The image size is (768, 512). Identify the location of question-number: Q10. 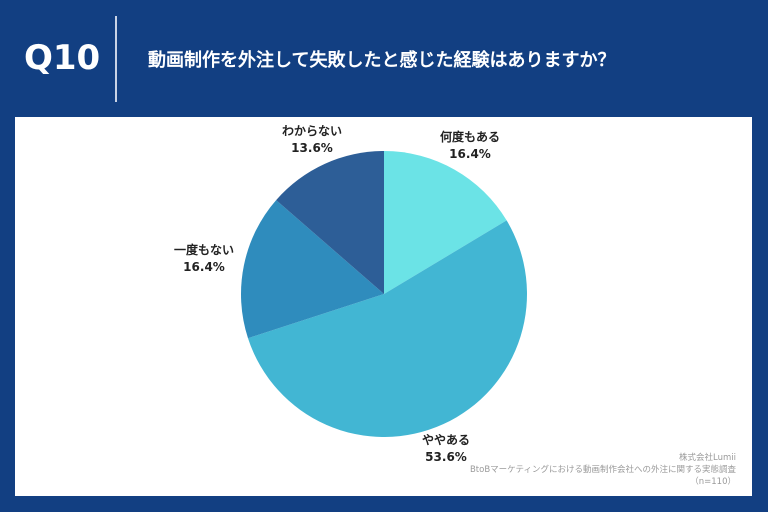
(62, 58).